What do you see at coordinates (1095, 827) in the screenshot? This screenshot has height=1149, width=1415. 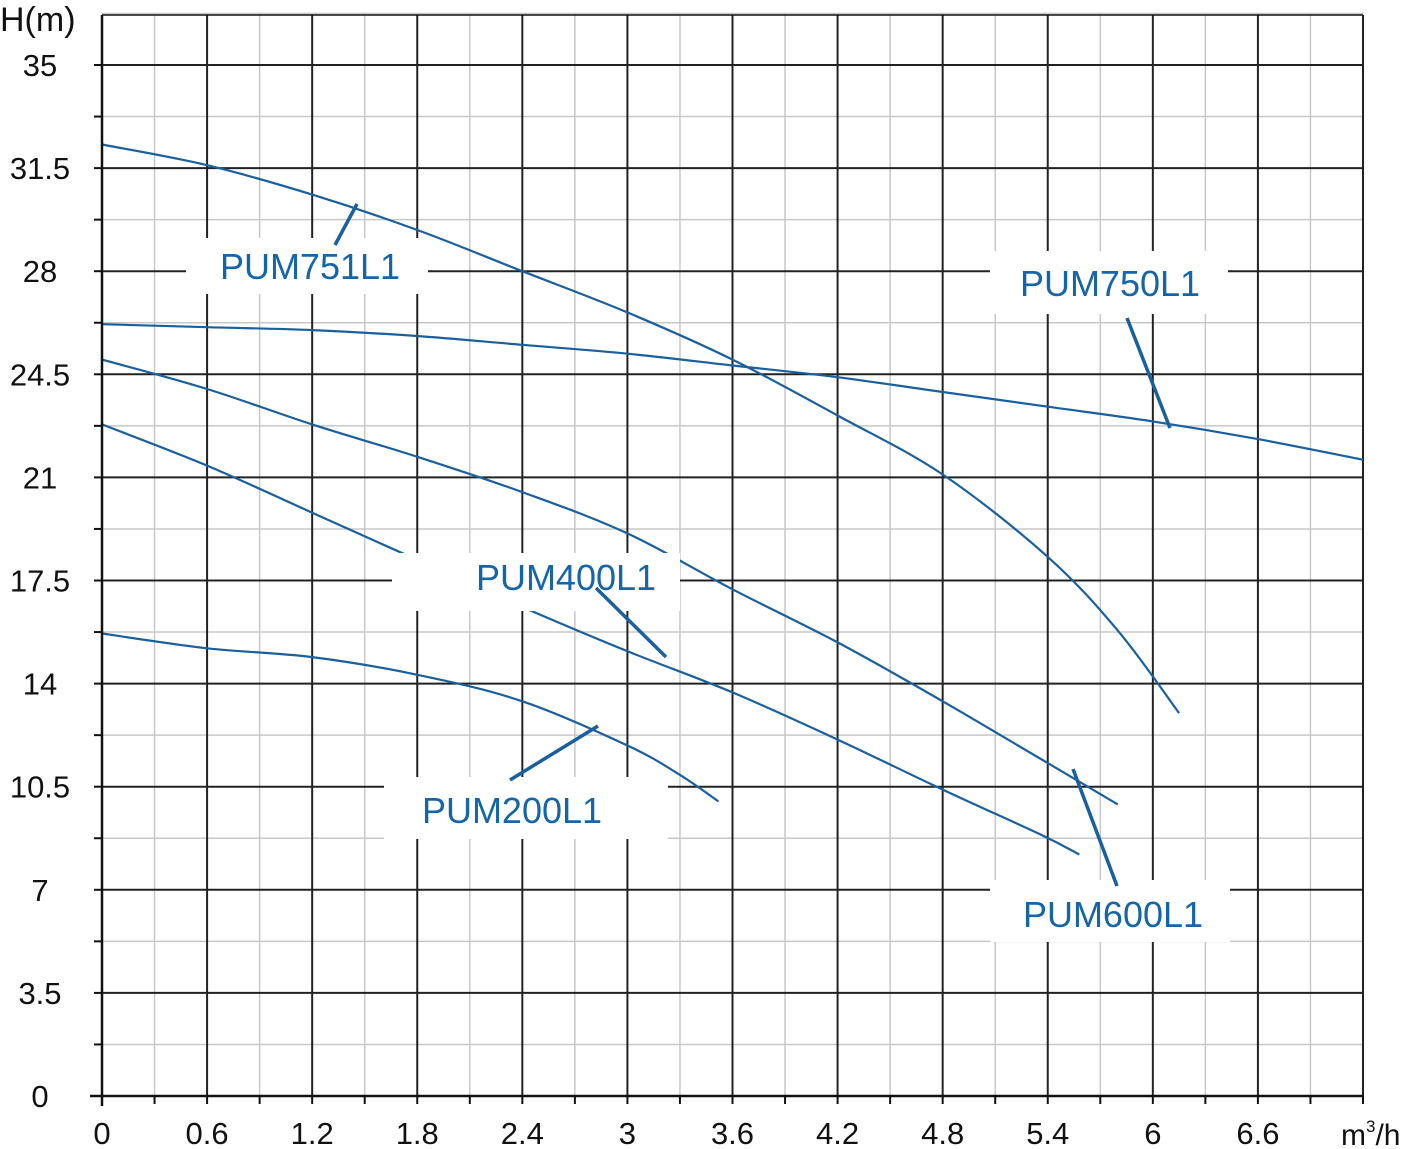 I see `leader-line-pum600l1` at bounding box center [1095, 827].